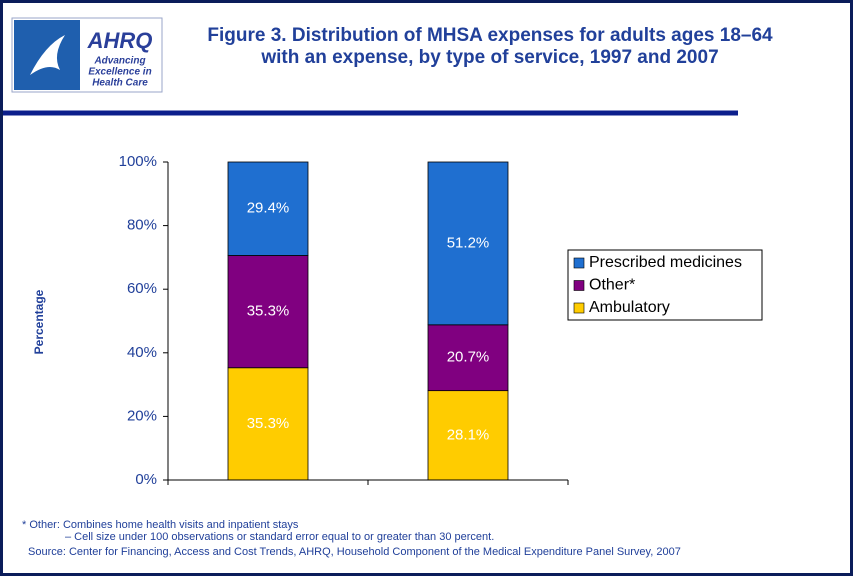 The height and width of the screenshot is (576, 853). I want to click on data-label: 28.1%, so click(468, 434).